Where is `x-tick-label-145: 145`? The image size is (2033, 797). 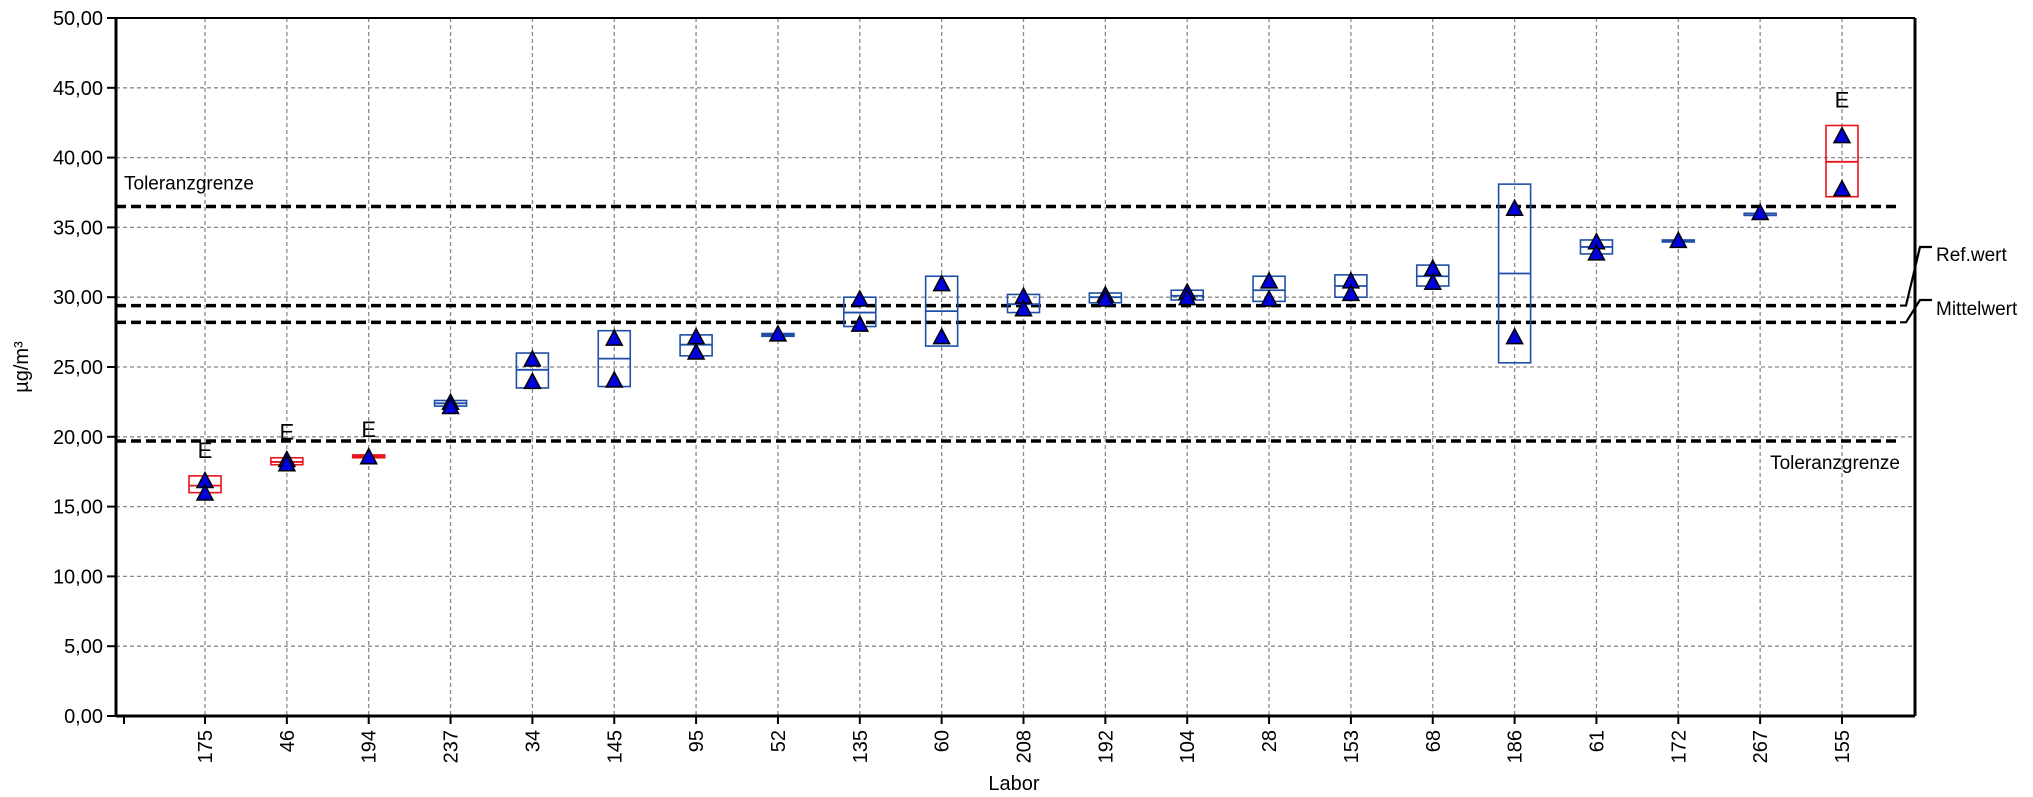
x-tick-label-145: 145 is located at coordinates (615, 746).